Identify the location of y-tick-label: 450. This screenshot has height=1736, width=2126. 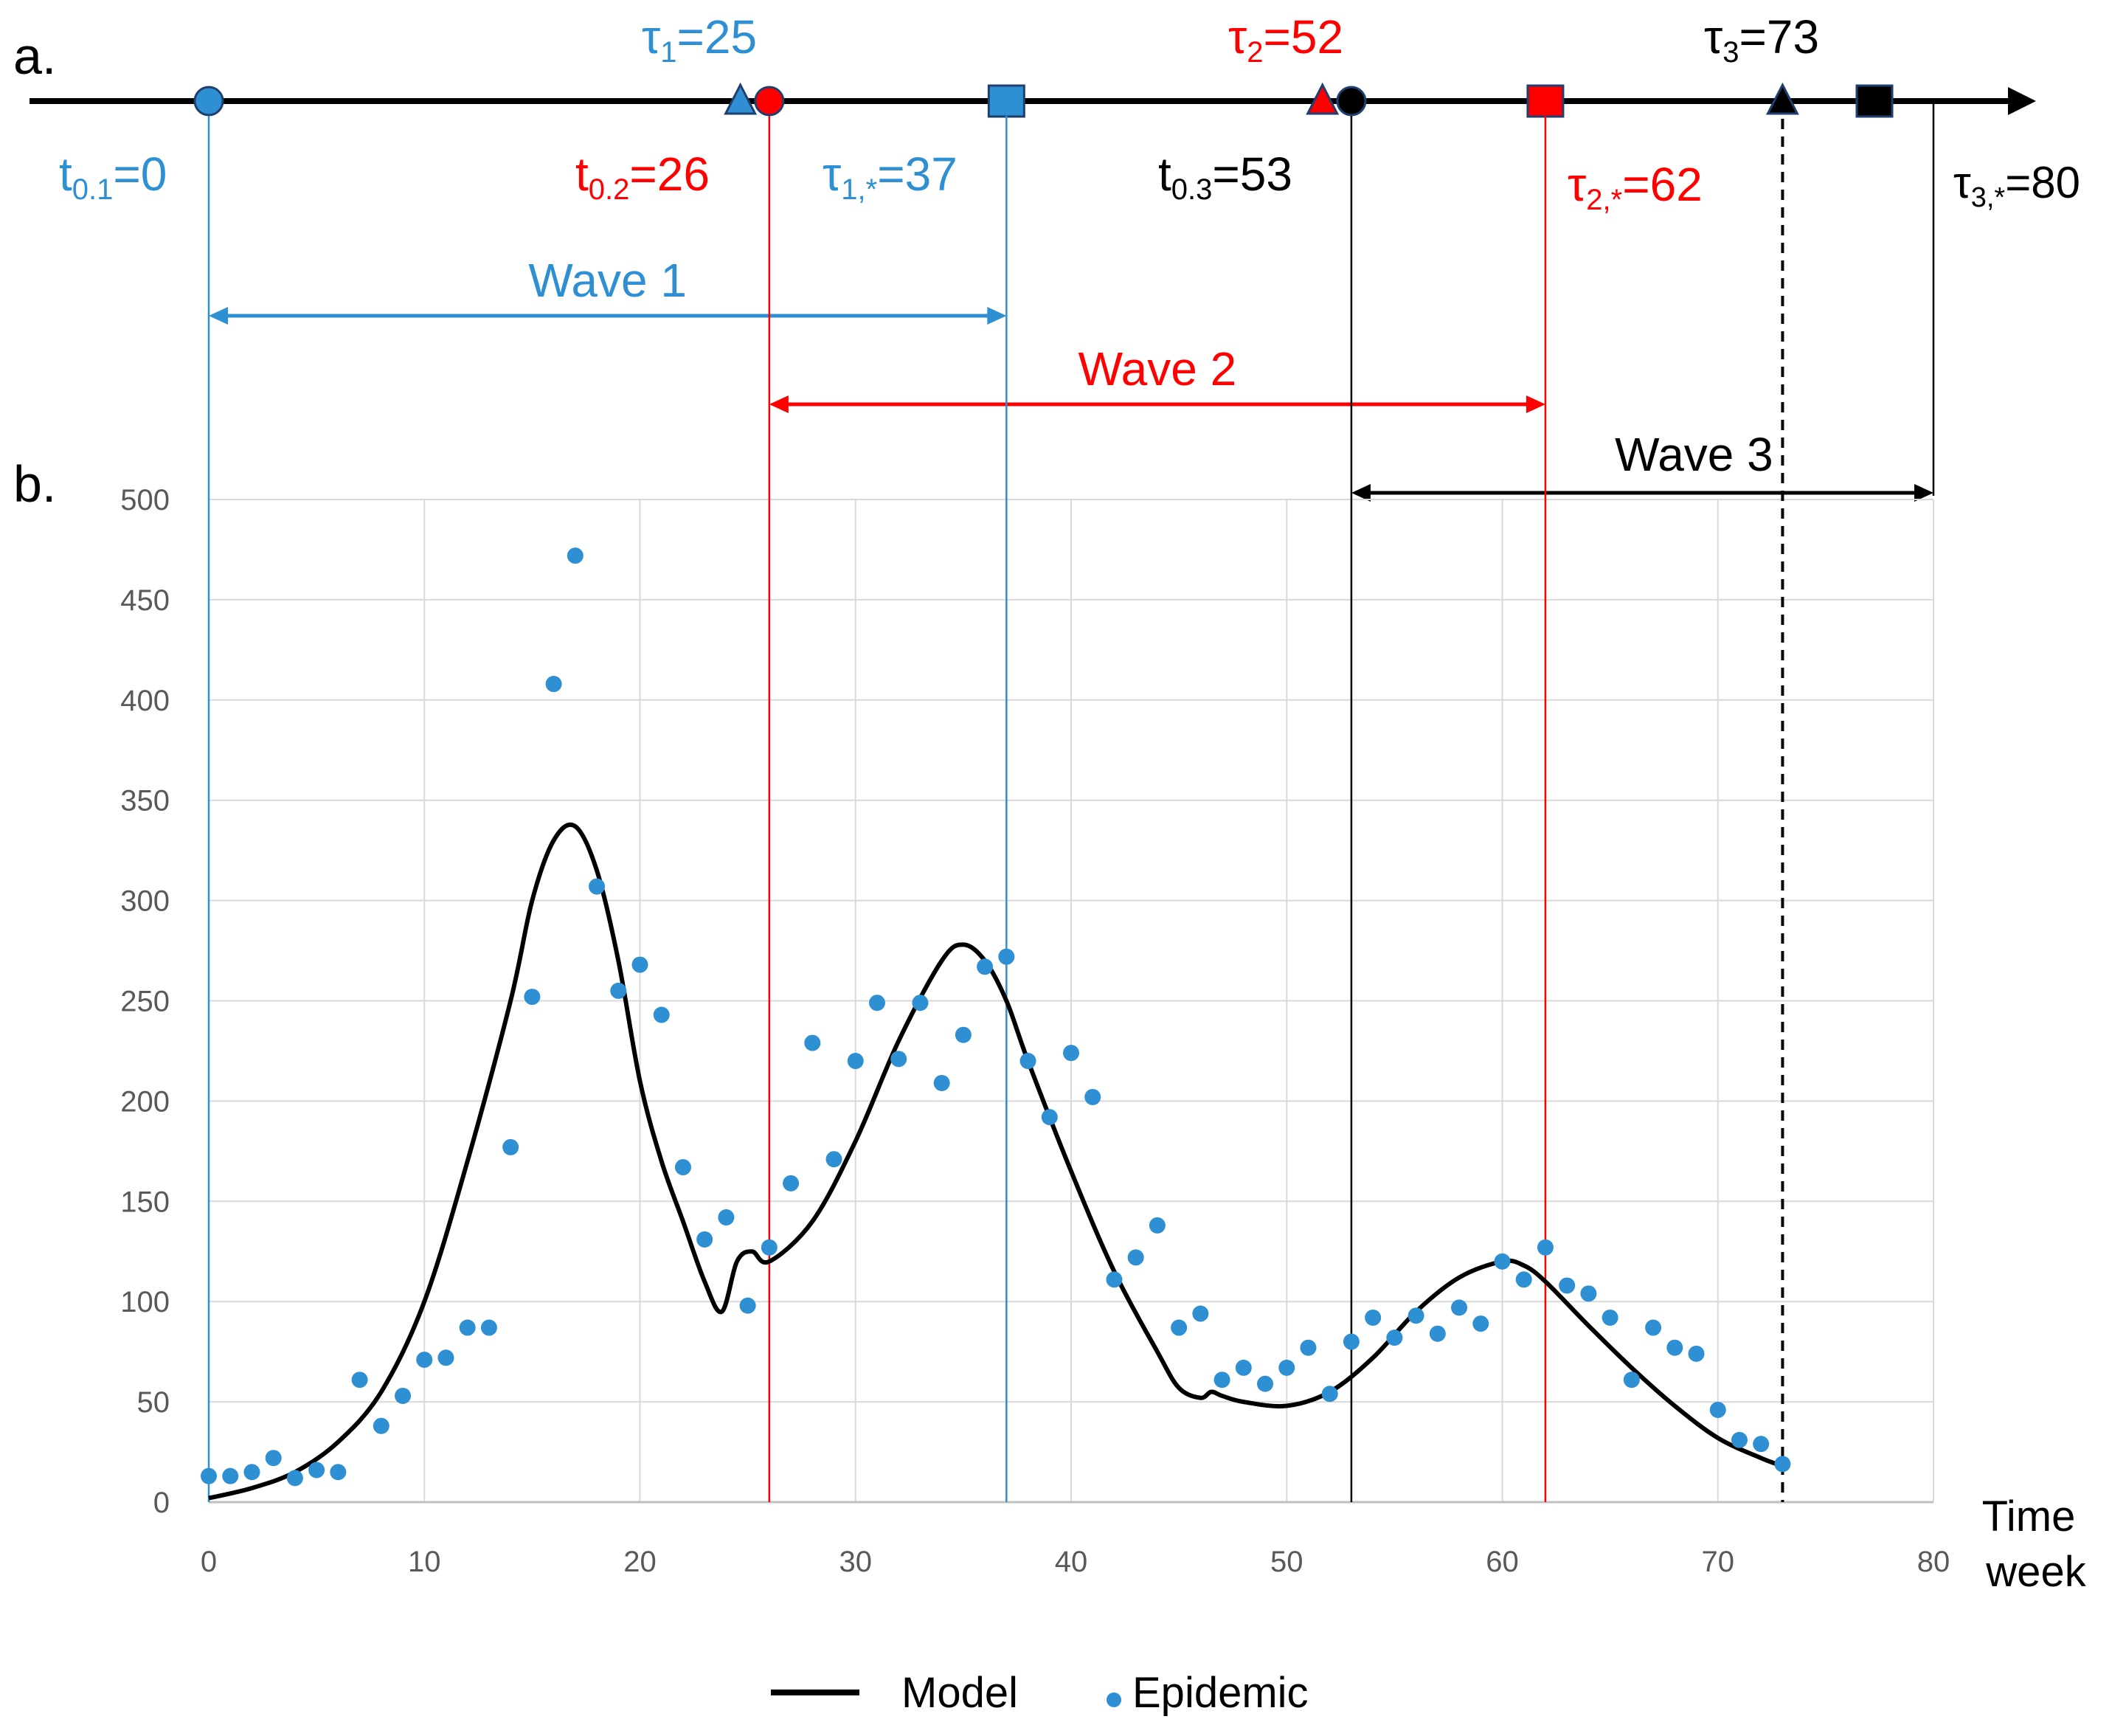
(145, 600).